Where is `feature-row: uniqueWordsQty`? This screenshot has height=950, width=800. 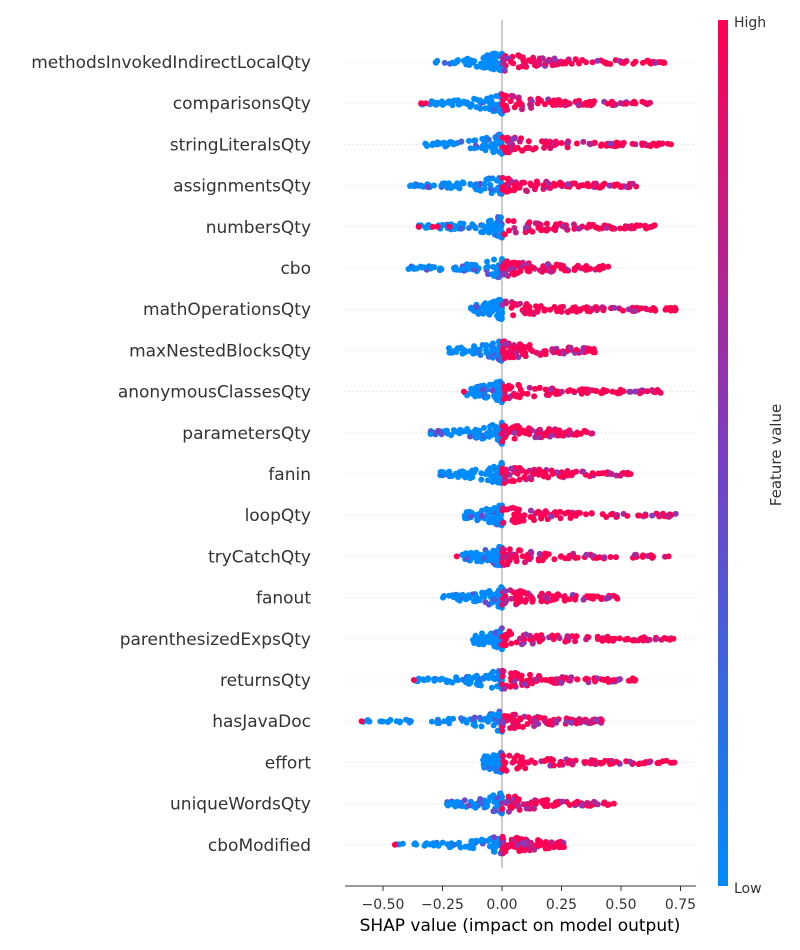
feature-row: uniqueWordsQty is located at coordinates (433, 805).